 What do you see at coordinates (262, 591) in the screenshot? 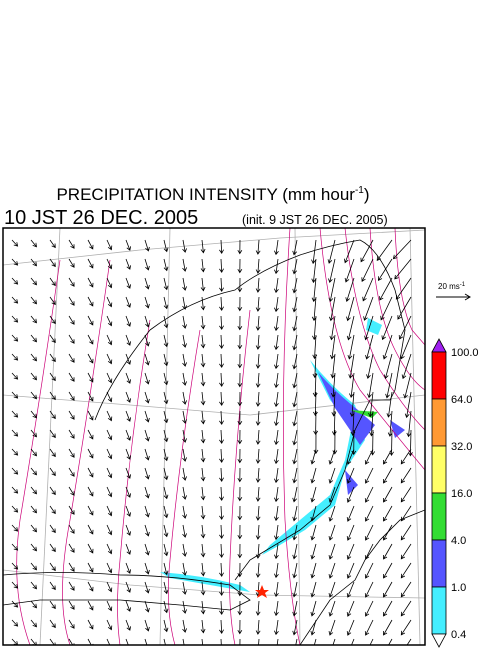
I see `station-marker` at bounding box center [262, 591].